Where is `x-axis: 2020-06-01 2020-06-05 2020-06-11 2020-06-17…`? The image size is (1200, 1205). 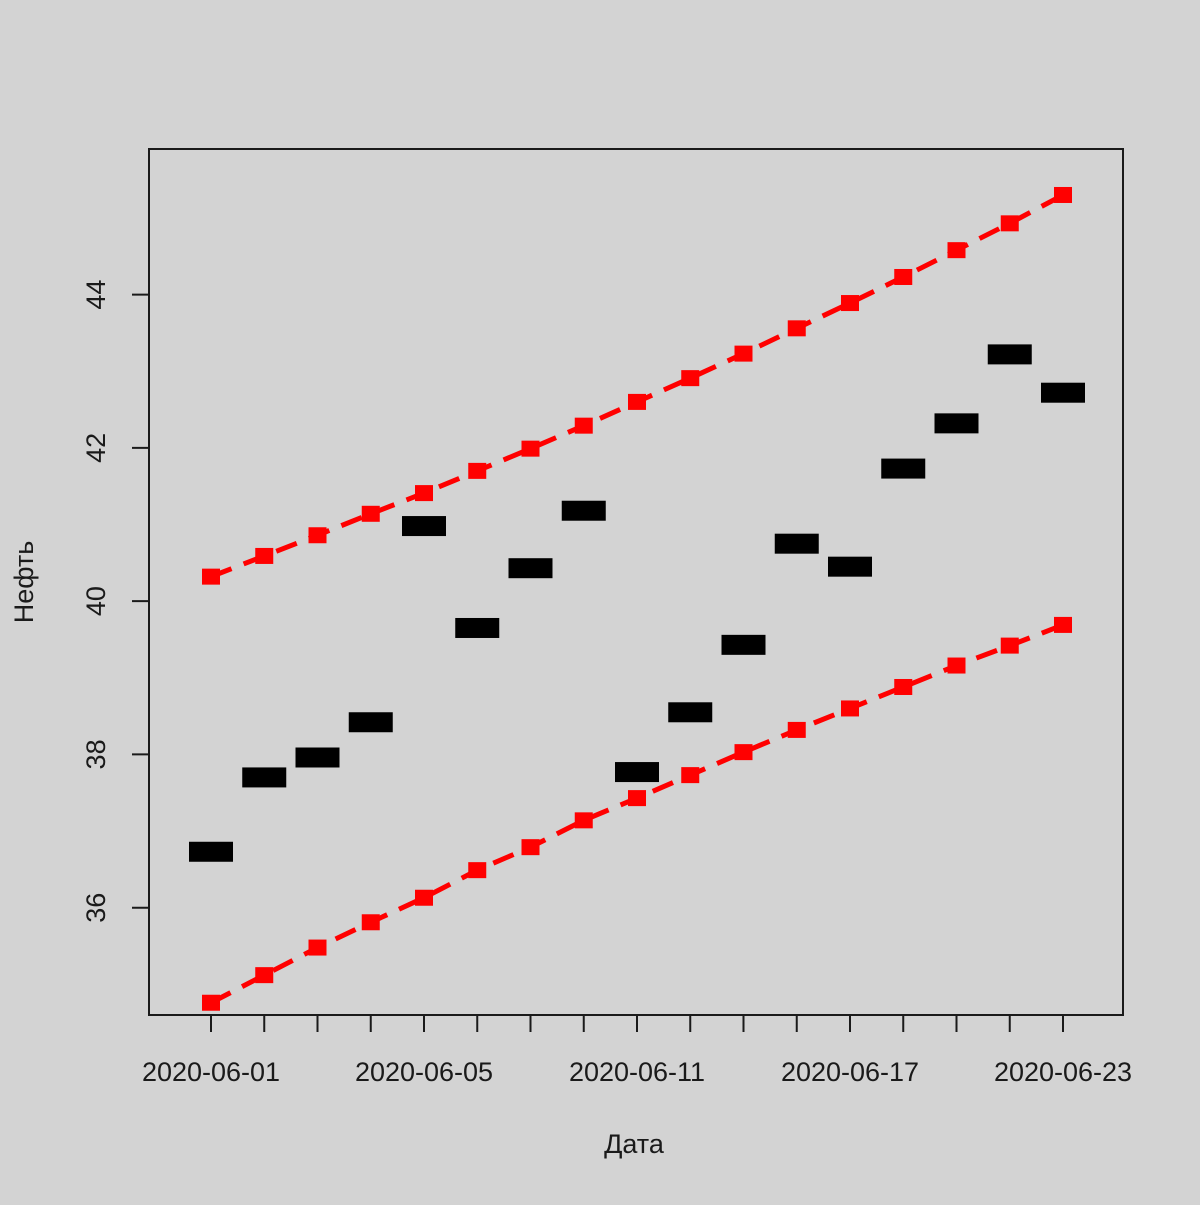 x-axis: 2020-06-01 2020-06-05 2020-06-11 2020-06-17… is located at coordinates (637, 1050).